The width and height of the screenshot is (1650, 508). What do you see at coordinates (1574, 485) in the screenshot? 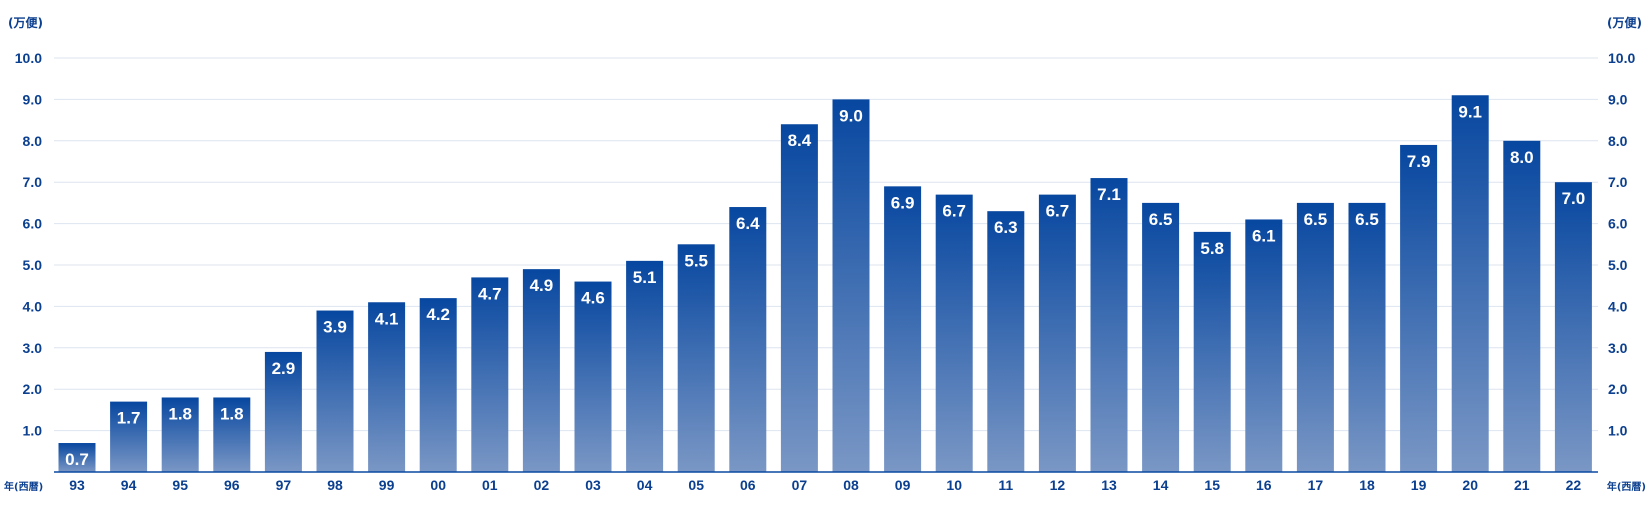
I see `x-tick-label: 22` at bounding box center [1574, 485].